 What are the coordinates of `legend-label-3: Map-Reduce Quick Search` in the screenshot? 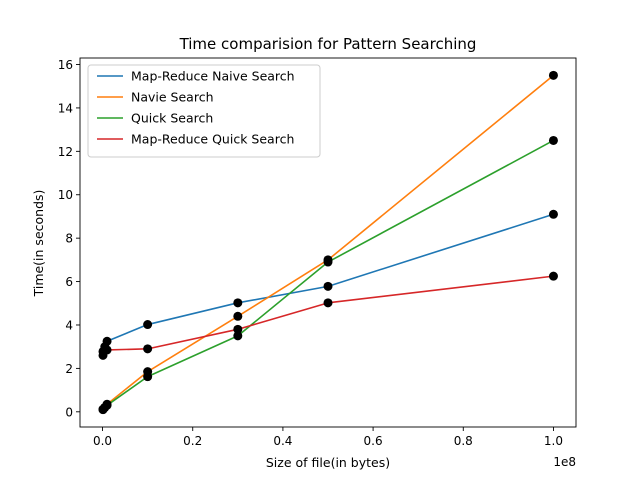 It's located at (212, 139).